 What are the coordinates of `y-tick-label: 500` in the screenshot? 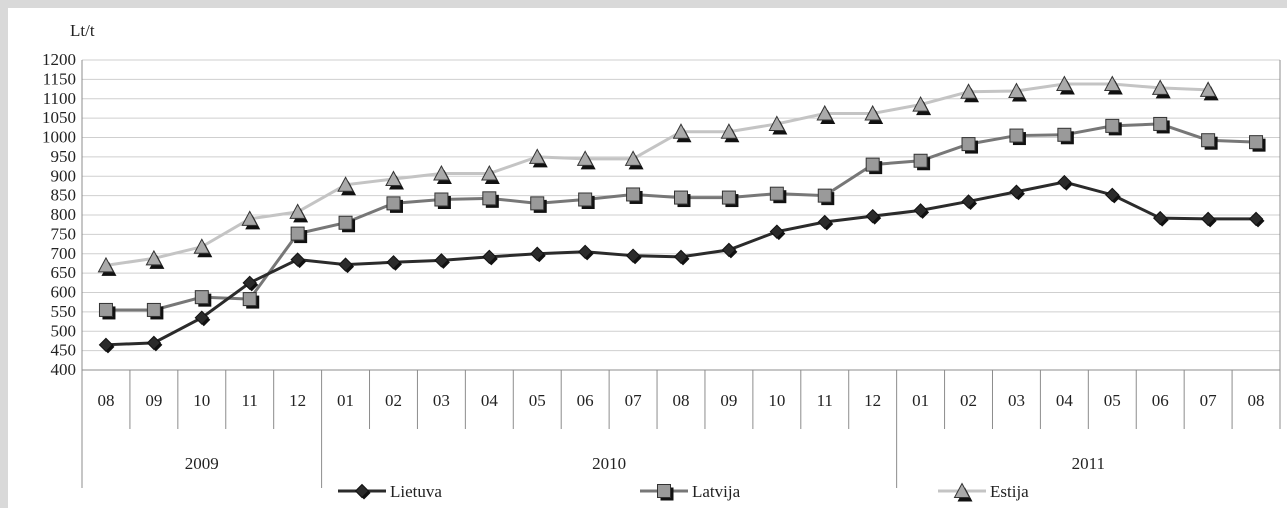 It's located at (64, 330).